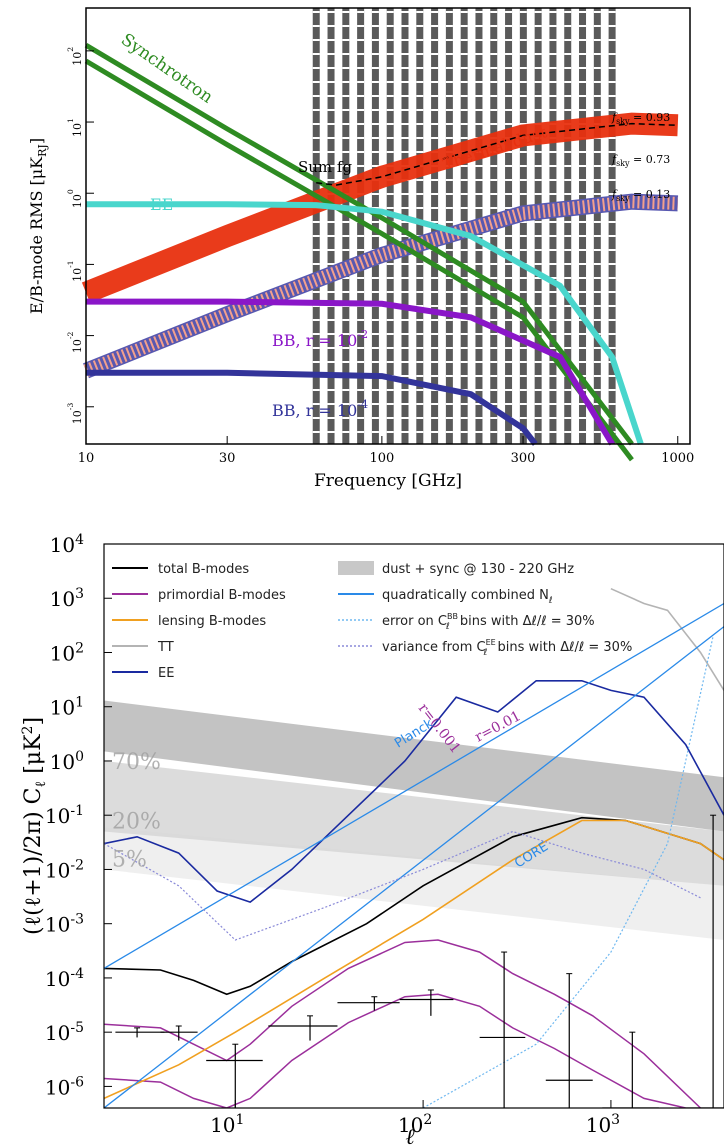 The height and width of the screenshot is (1147, 724). What do you see at coordinates (129, 859) in the screenshot?
I see `dust-band-label: 5%` at bounding box center [129, 859].